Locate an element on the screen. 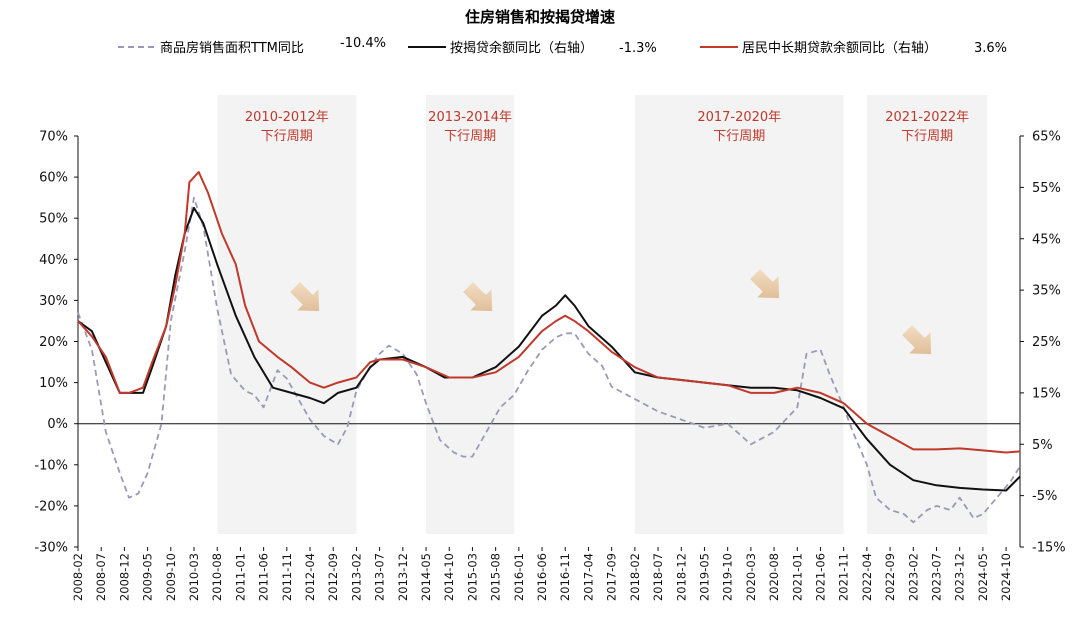 This screenshot has height=622, width=1080. x-tick-label: 2019-10 is located at coordinates (728, 577).